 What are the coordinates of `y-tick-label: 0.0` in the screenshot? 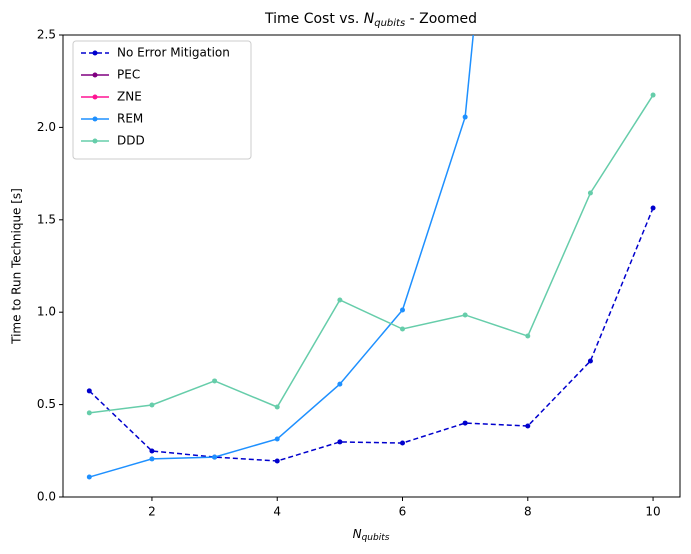 It's located at (46, 497).